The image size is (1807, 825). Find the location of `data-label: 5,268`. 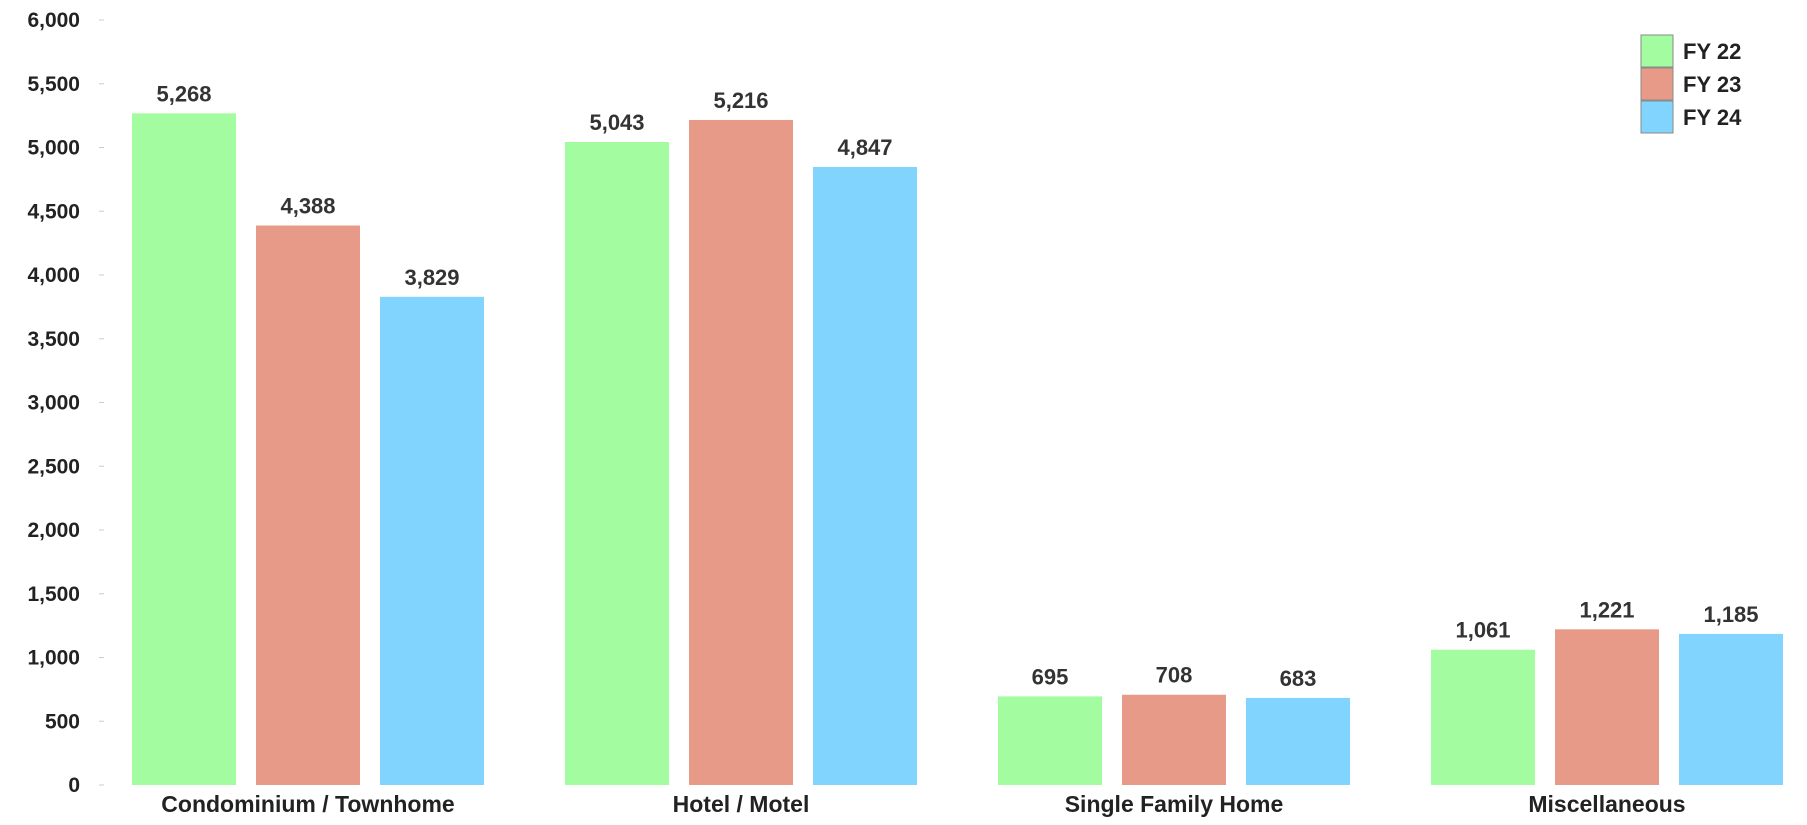

data-label: 5,268 is located at coordinates (183, 93).